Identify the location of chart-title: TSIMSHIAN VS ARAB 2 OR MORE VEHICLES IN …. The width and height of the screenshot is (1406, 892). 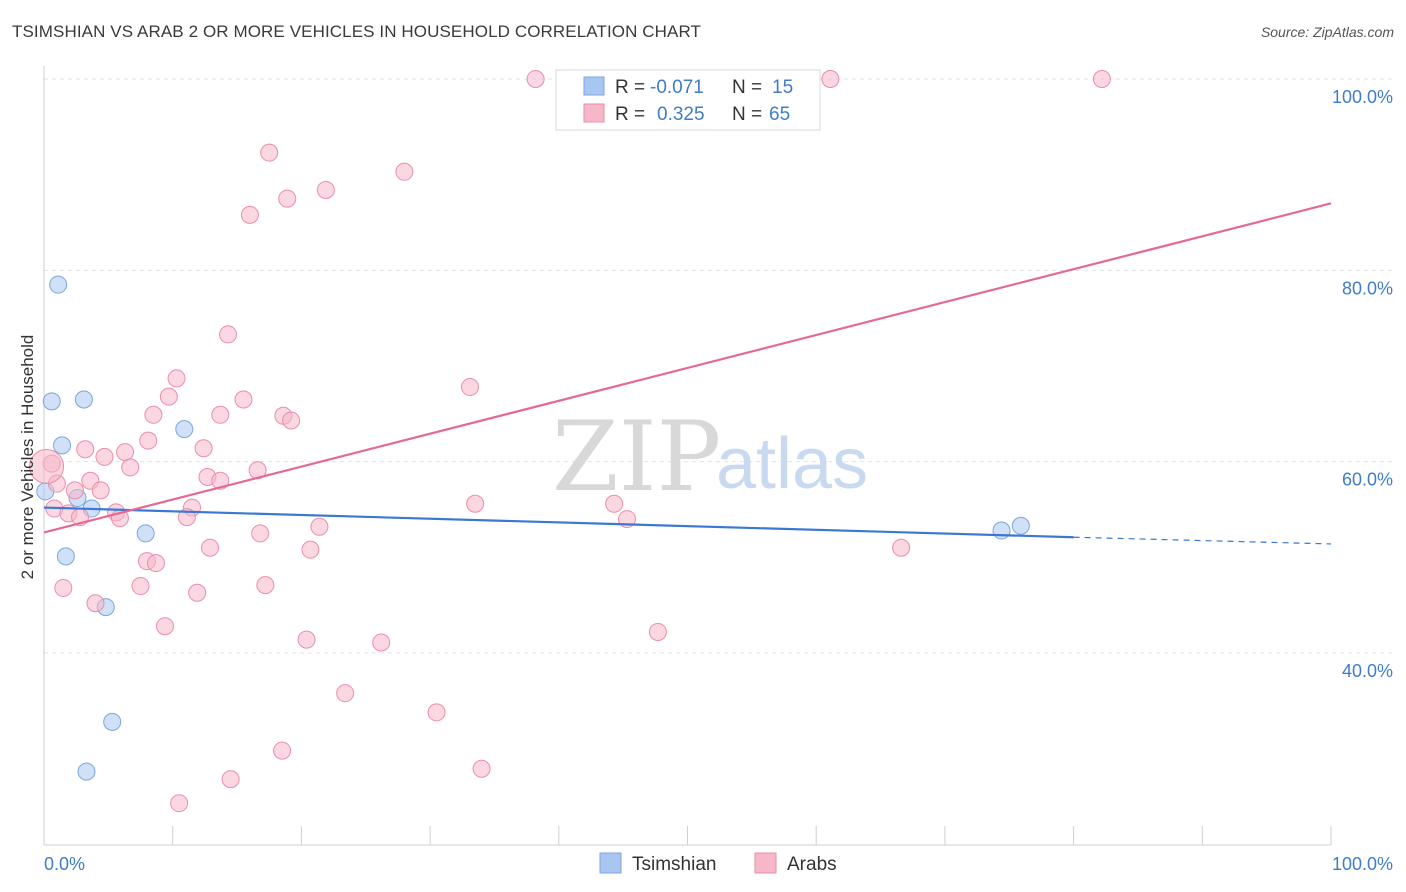
(357, 31).